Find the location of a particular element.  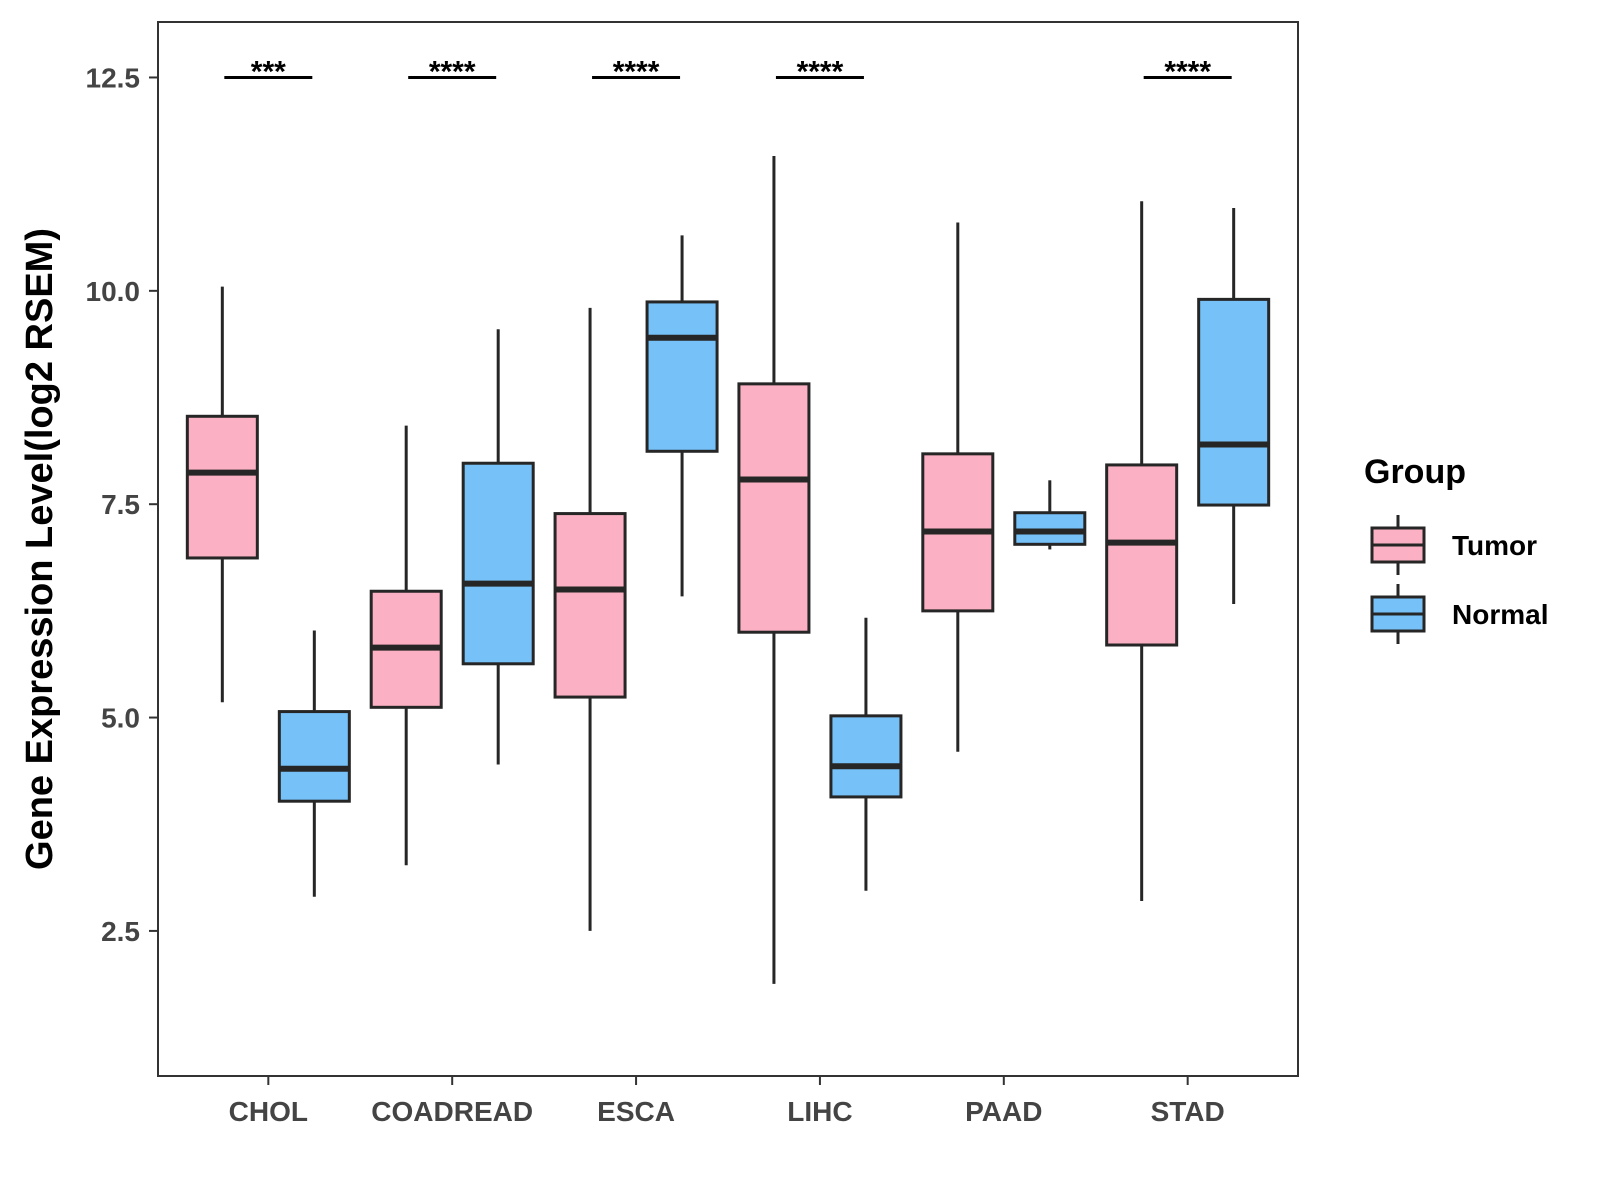

y-tick-label: 5.0 is located at coordinates (120, 718).